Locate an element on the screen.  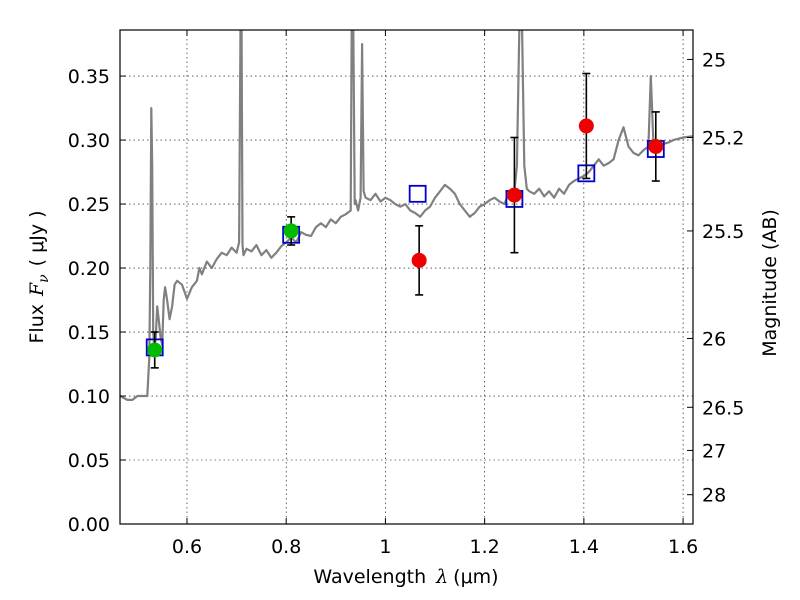
y-tick-label: 0.25 is located at coordinates (89, 205).